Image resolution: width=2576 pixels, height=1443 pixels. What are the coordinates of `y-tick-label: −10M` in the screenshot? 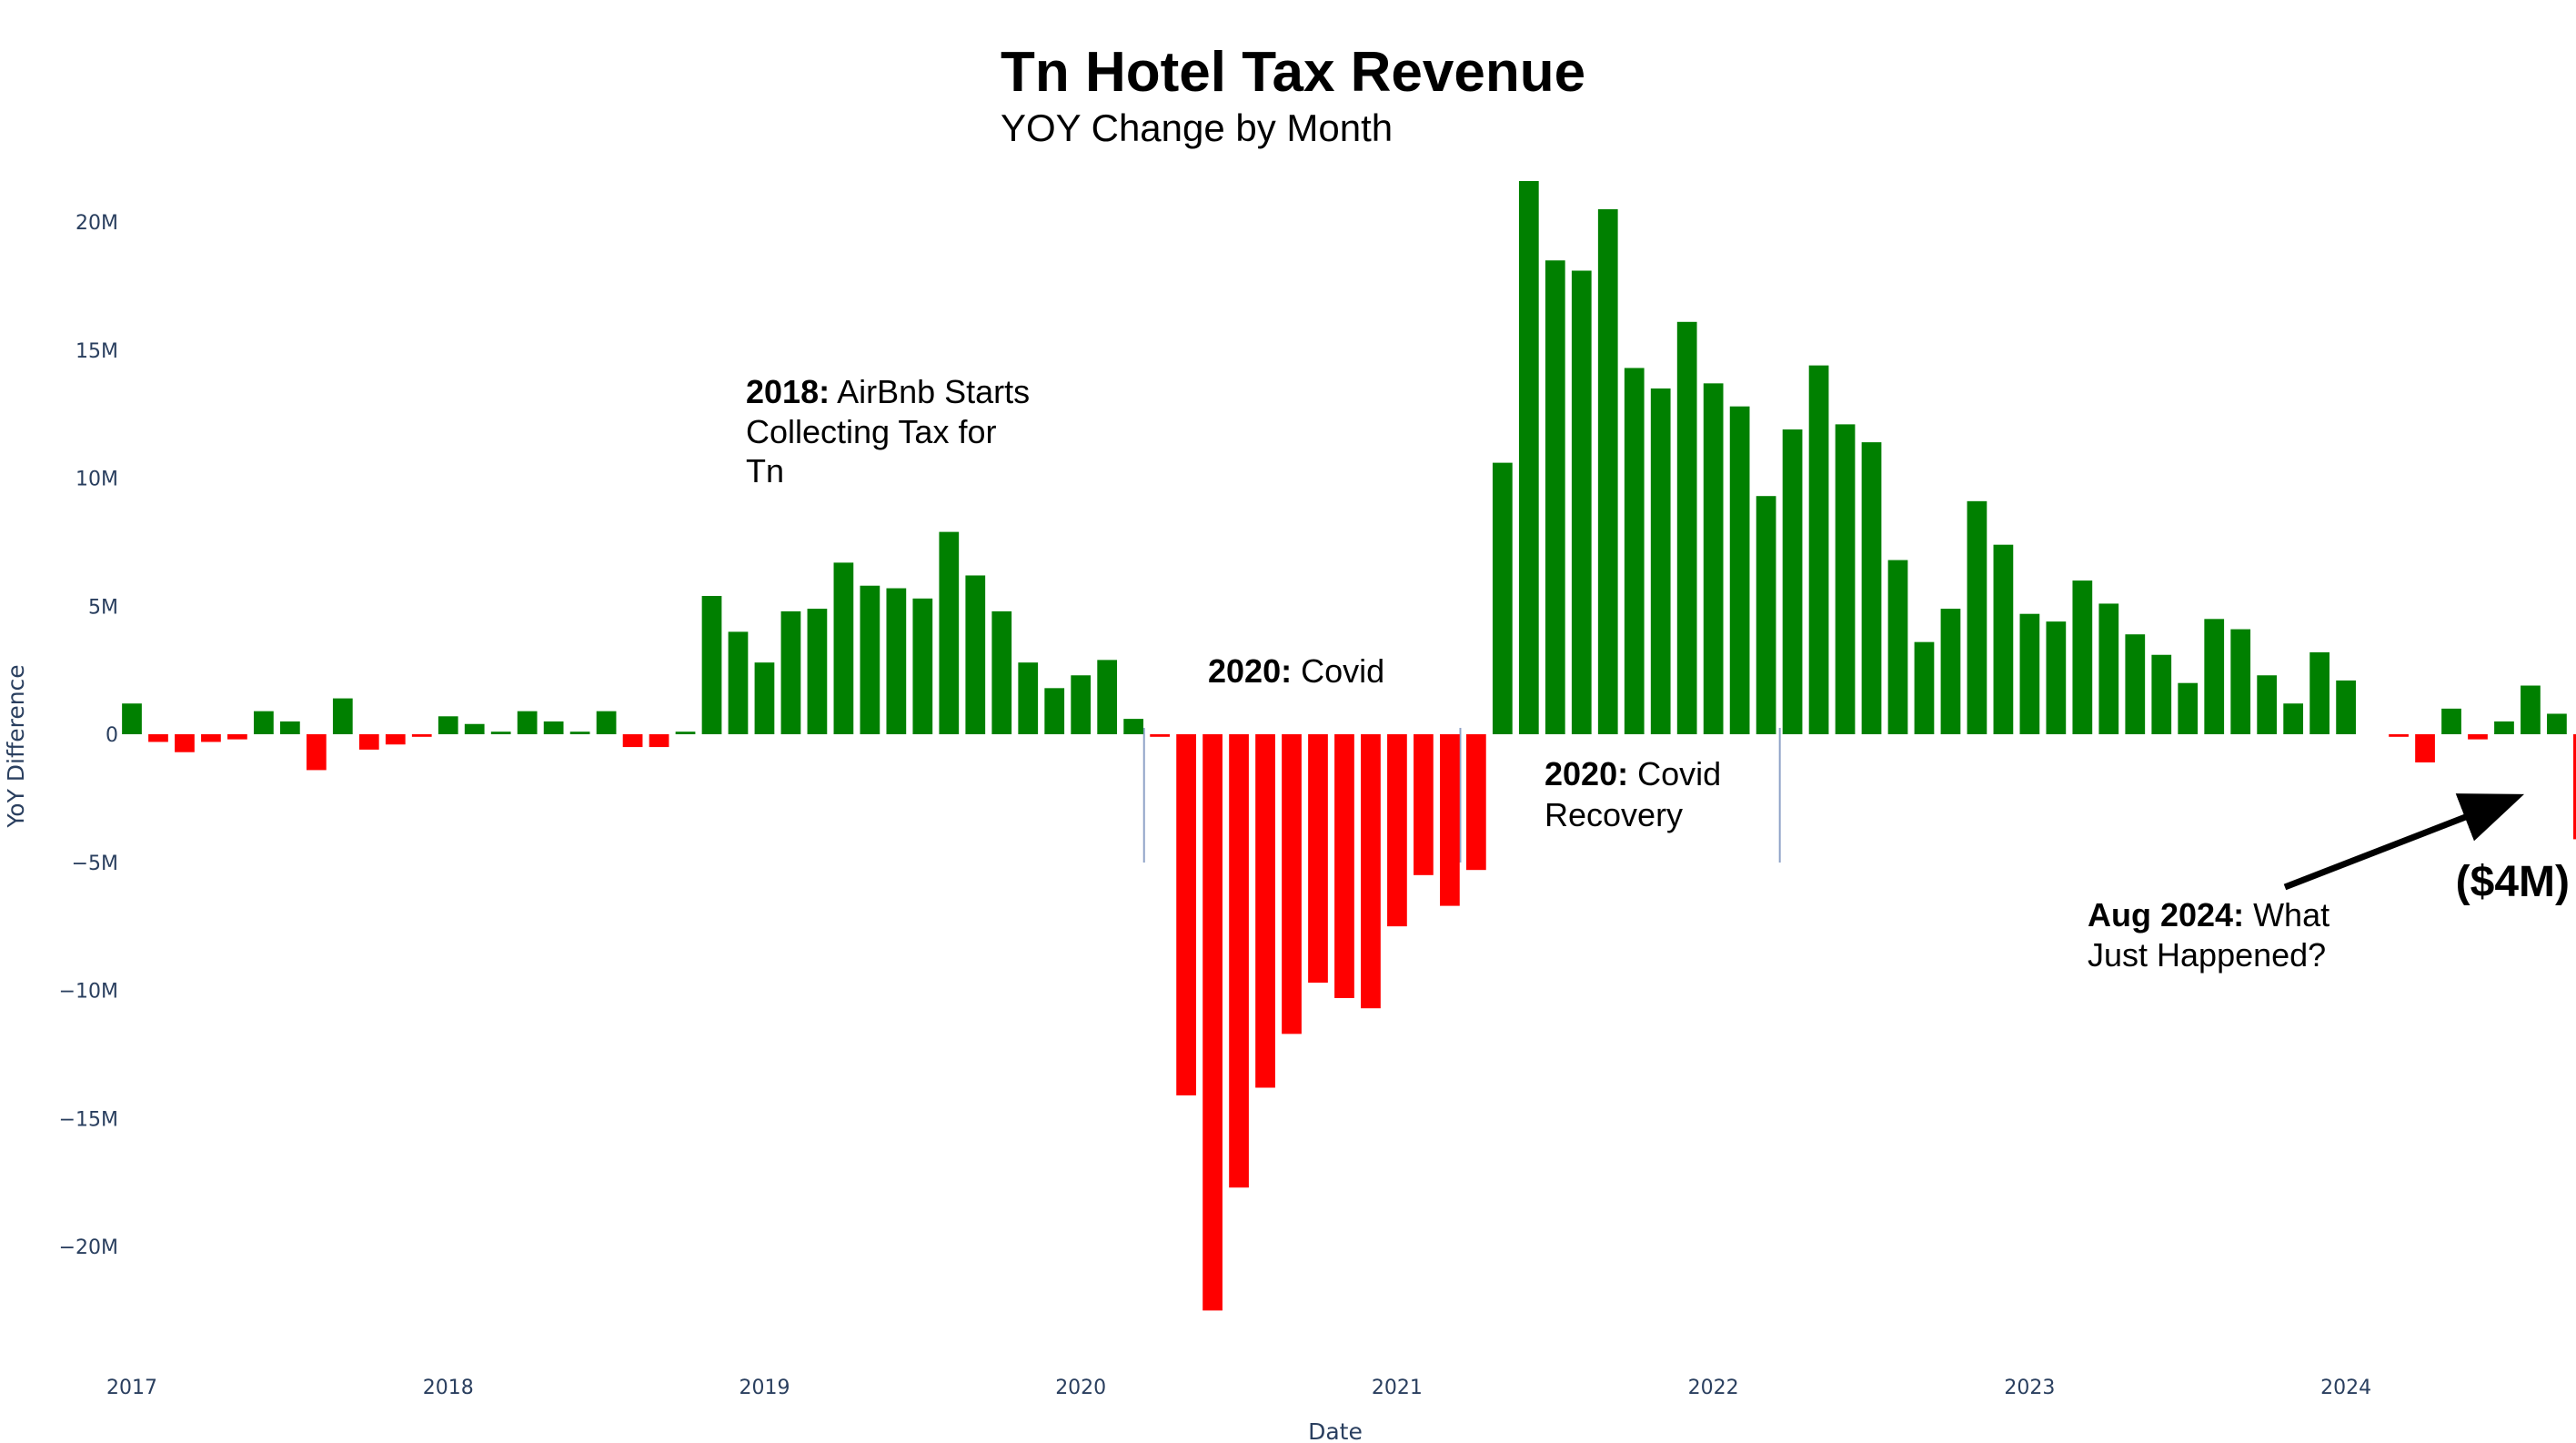 It's located at (88, 993).